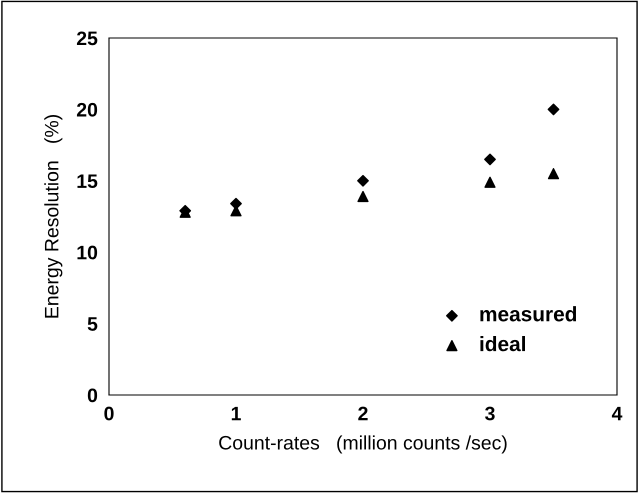  What do you see at coordinates (528, 314) in the screenshot?
I see `legend-label: measured` at bounding box center [528, 314].